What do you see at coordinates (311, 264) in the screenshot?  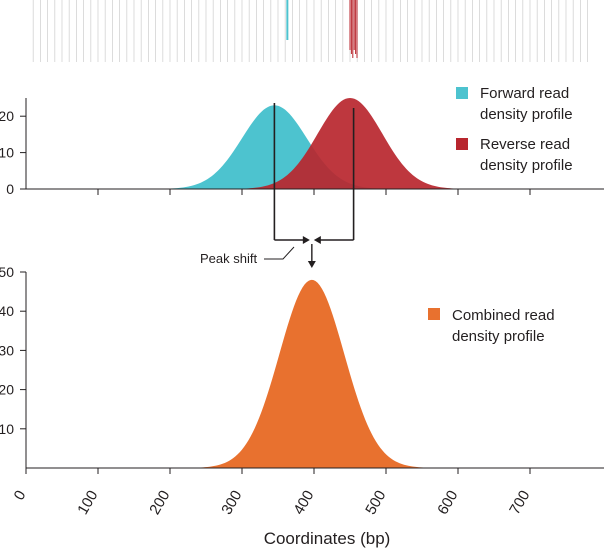 I see `shift-arrowhead-down` at bounding box center [311, 264].